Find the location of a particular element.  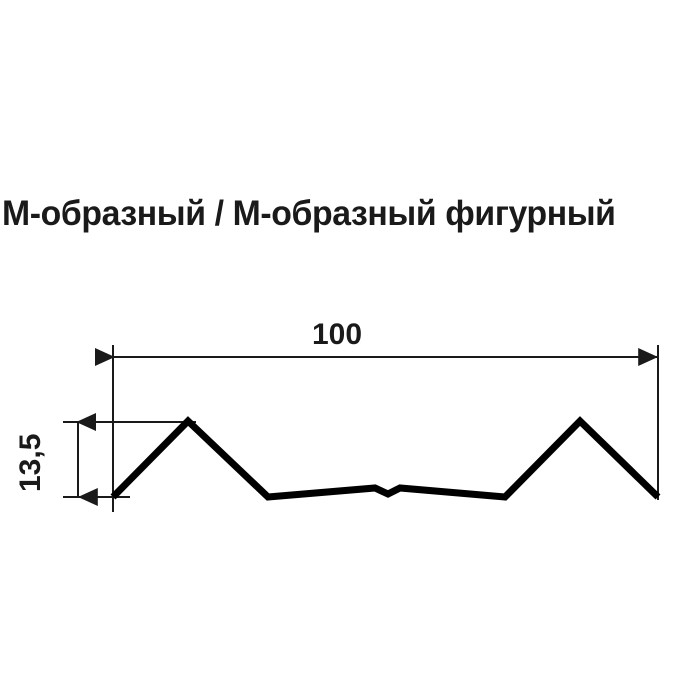

profile-cross-section is located at coordinates (385, 458).